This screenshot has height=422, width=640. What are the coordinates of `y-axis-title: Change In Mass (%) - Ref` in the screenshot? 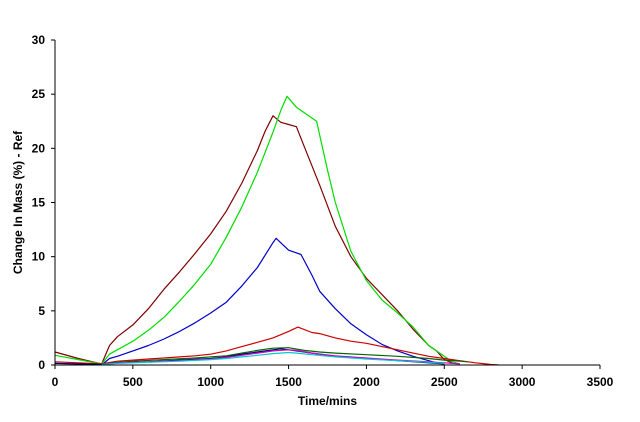 It's located at (18, 202).